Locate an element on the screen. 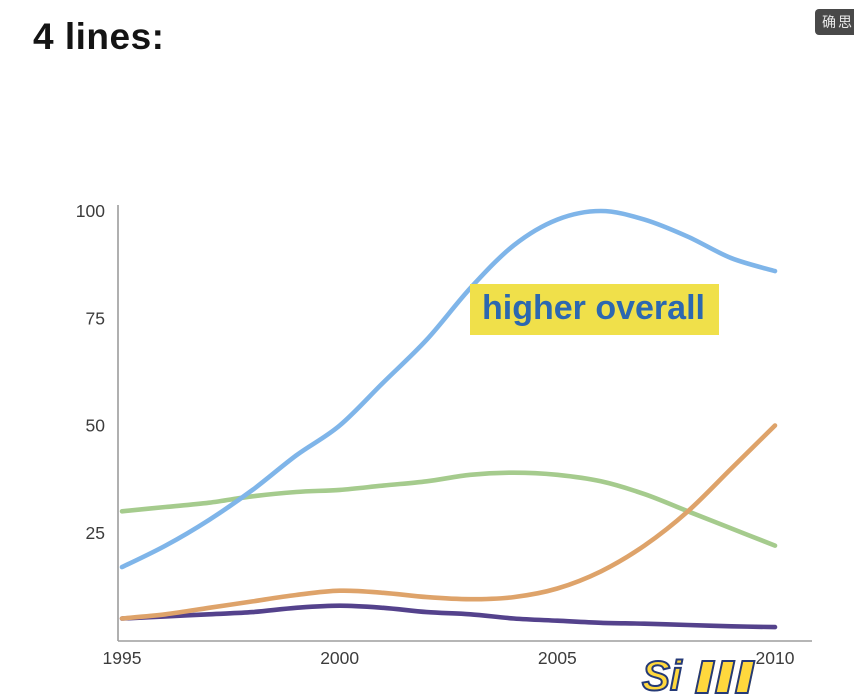 Image resolution: width=854 pixels, height=699 pixels. bottom-right-watermark: Si is located at coordinates (698, 675).